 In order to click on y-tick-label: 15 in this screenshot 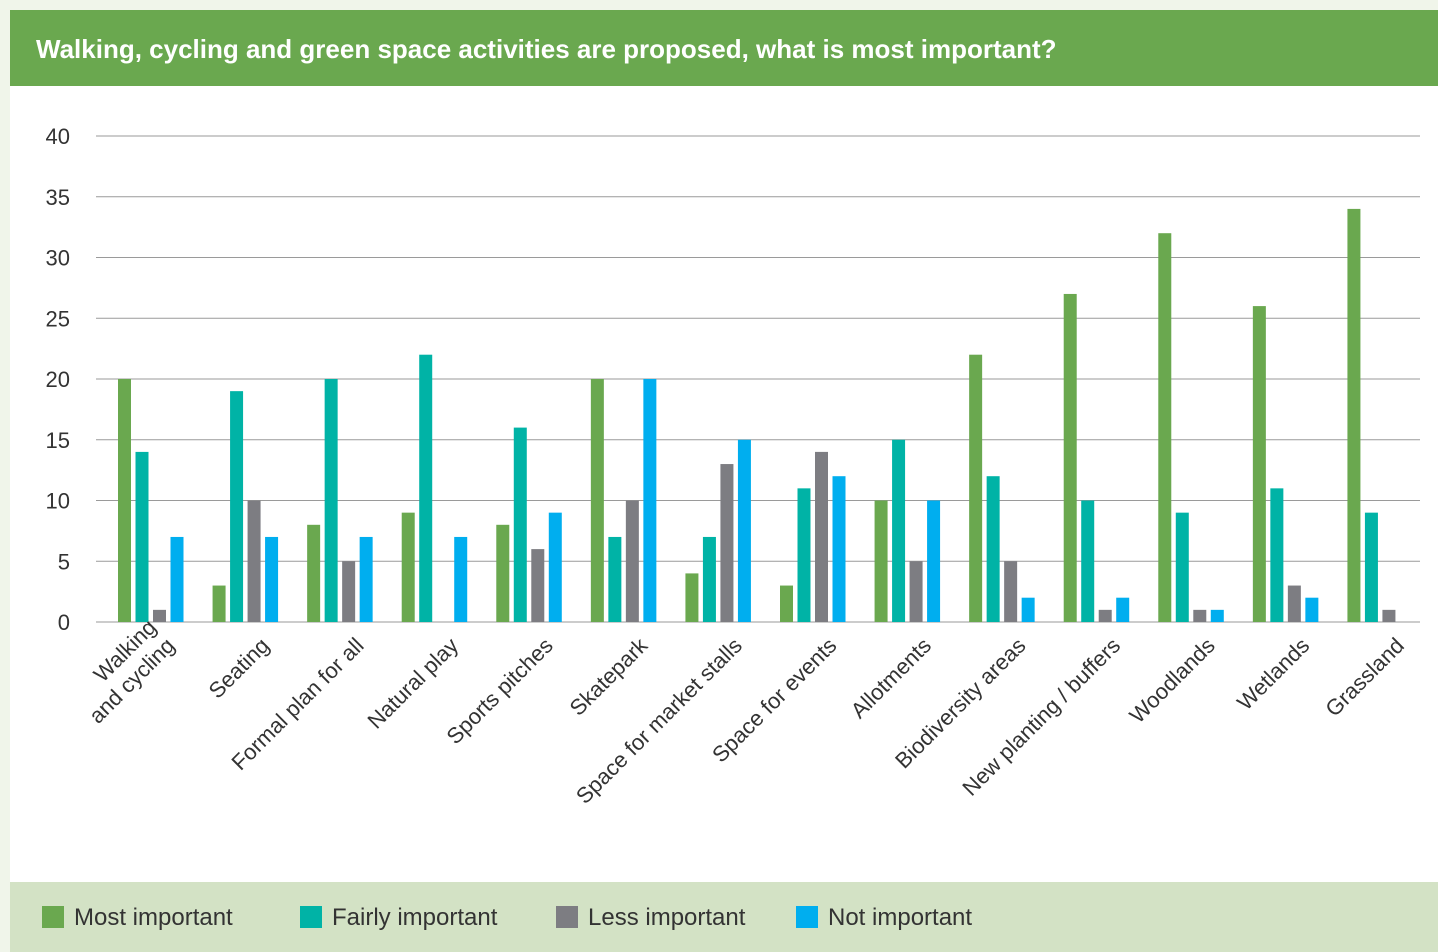, I will do `click(58, 440)`.